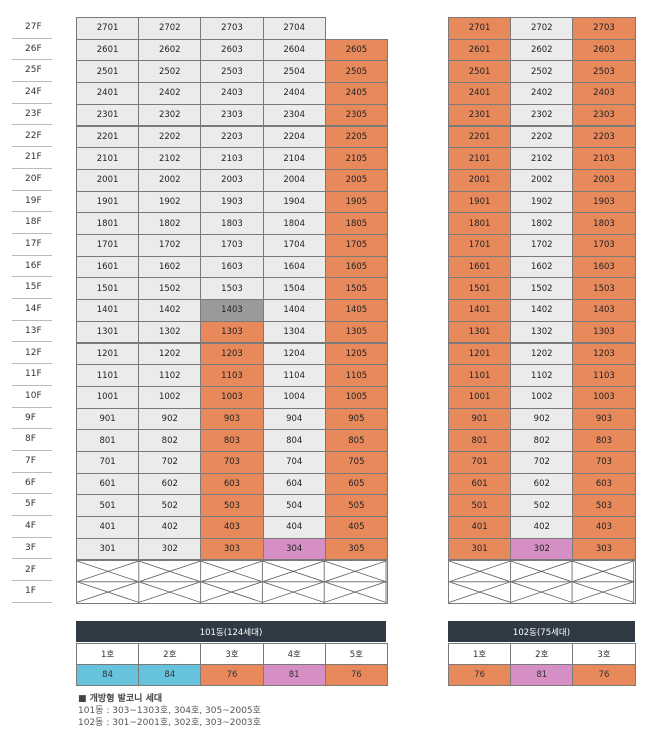  Describe the element at coordinates (32, 245) in the screenshot. I see `floor-label: 17F` at that location.